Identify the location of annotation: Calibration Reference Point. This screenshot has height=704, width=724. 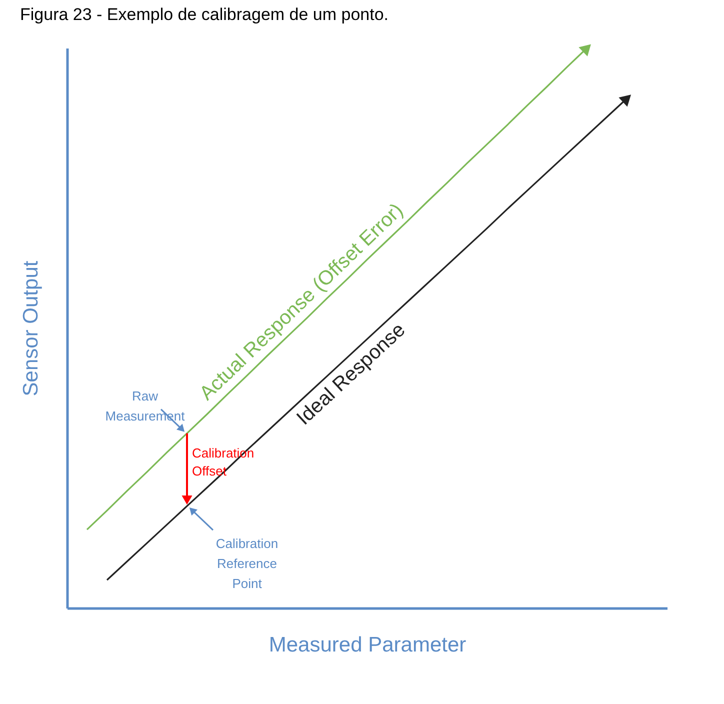
(247, 564).